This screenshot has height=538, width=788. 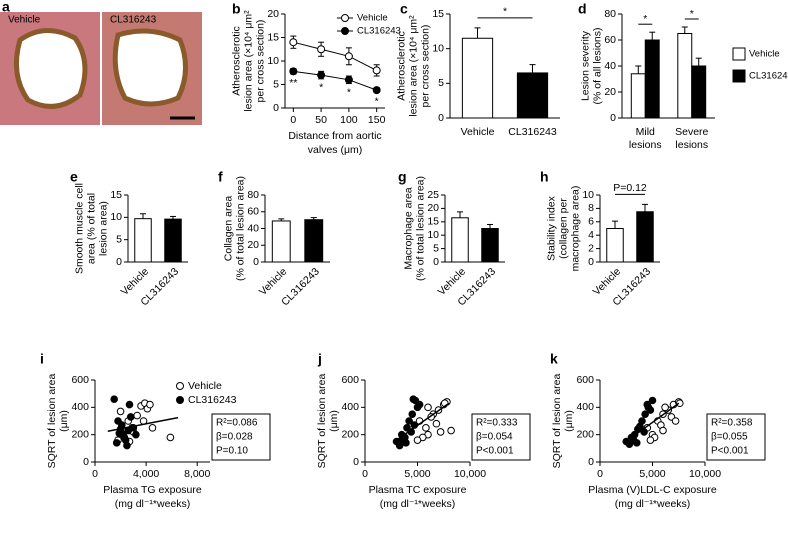 I want to click on stats-text: β=0.055, so click(x=729, y=437).